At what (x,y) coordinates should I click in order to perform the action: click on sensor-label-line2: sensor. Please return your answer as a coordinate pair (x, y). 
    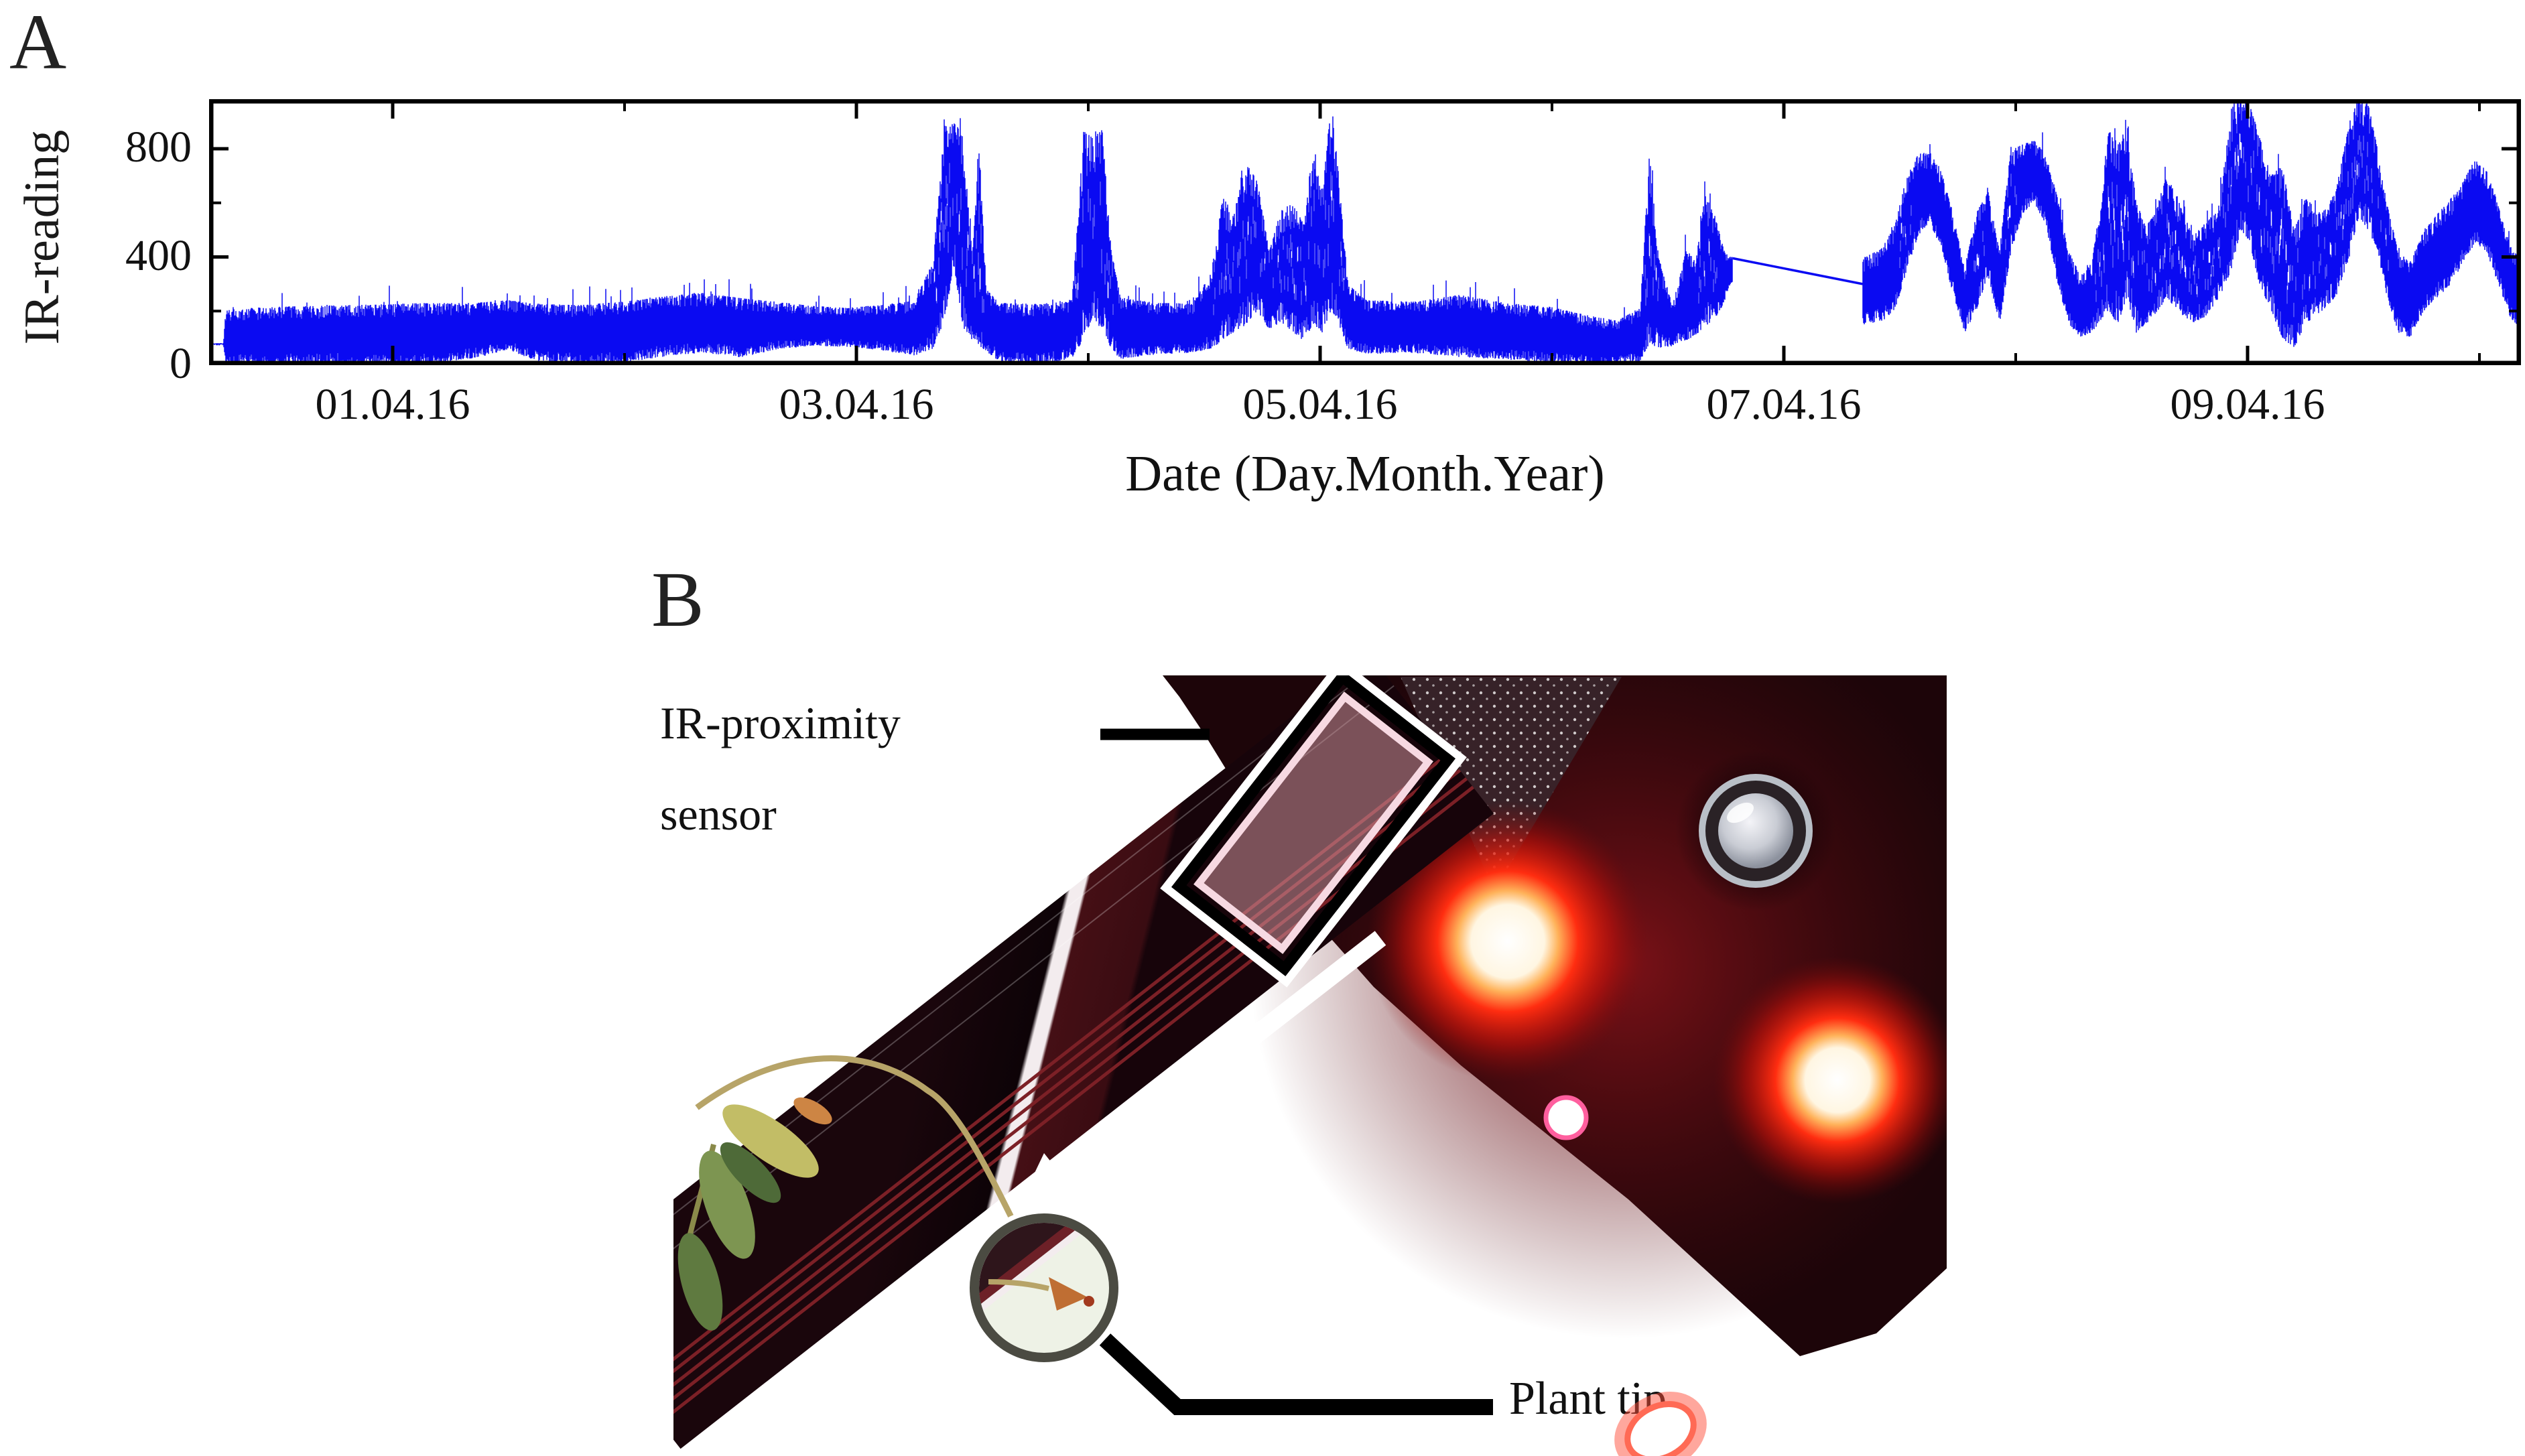
    Looking at the image, I should click on (718, 814).